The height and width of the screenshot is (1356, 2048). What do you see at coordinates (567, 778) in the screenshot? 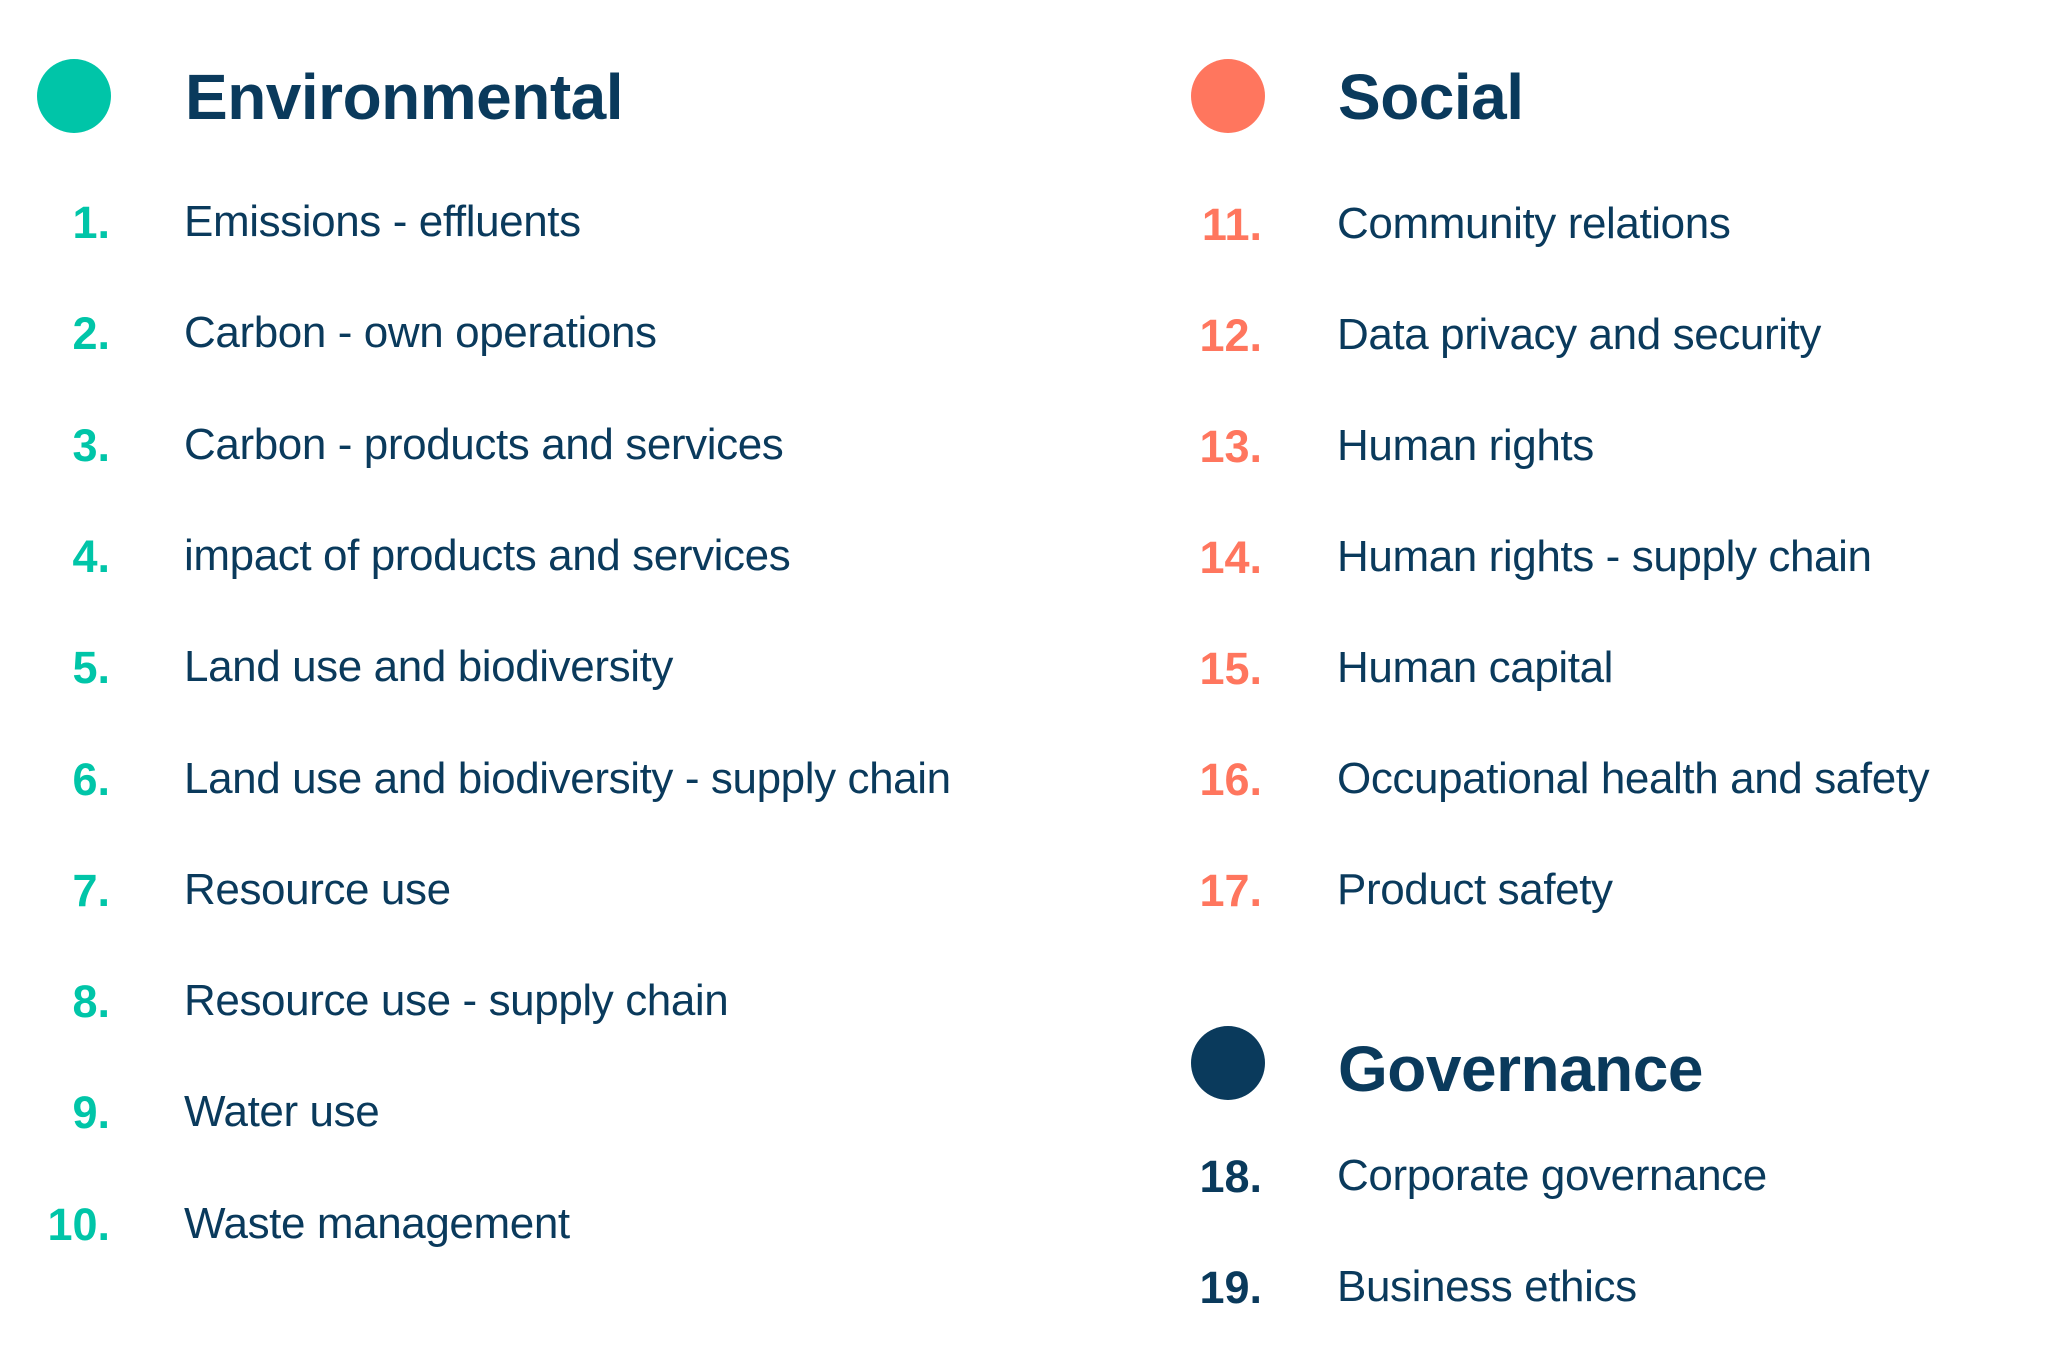
I see `item-label: Land use and biodiversity - supply chain` at bounding box center [567, 778].